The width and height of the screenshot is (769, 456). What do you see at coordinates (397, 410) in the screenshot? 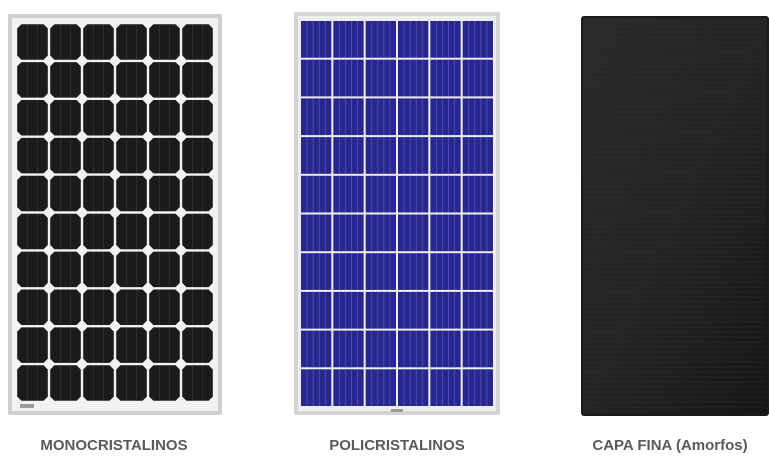
I see `panel-junction-tab` at bounding box center [397, 410].